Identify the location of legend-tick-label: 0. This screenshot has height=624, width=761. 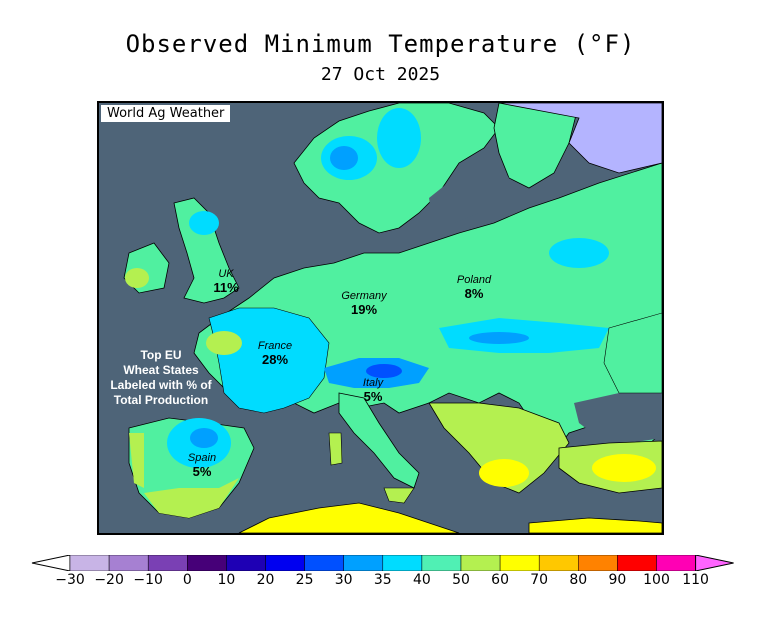
(187, 580).